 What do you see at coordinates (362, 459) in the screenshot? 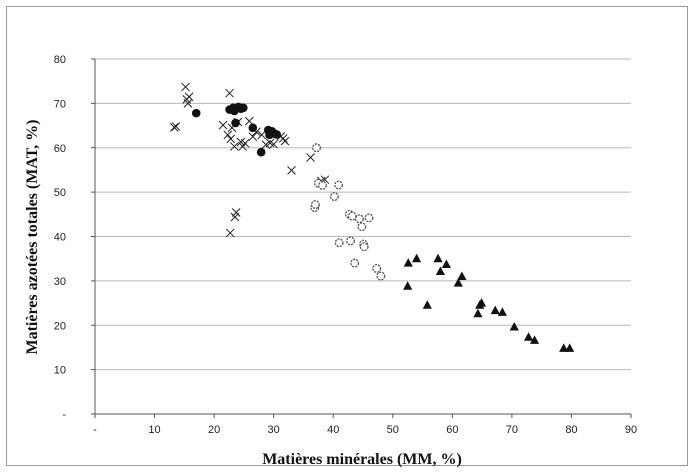
I see `x-axis-title: Matières minérales (MM, %)` at bounding box center [362, 459].